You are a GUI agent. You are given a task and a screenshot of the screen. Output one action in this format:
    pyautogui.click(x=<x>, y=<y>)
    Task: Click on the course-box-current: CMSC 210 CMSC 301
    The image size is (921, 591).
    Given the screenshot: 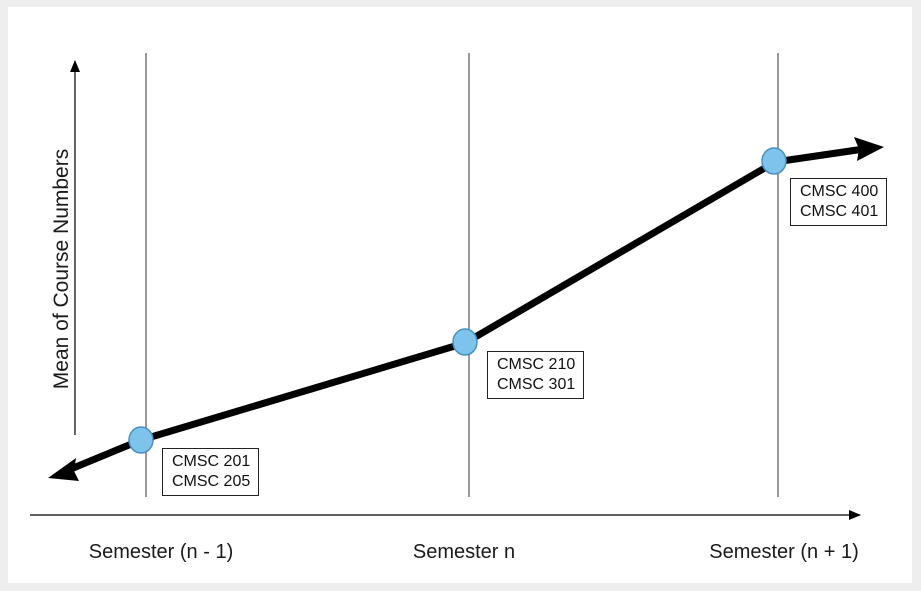 What is the action you would take?
    pyautogui.click(x=536, y=375)
    